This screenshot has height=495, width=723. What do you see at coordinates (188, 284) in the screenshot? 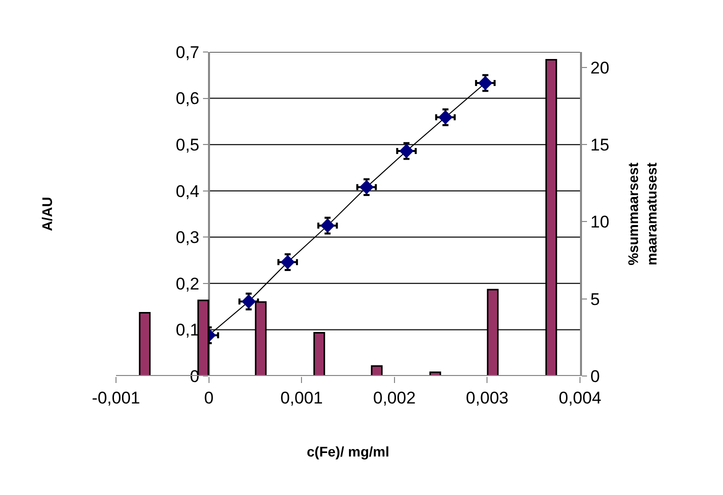
I see `y-tick-label: 0,2` at bounding box center [188, 284].